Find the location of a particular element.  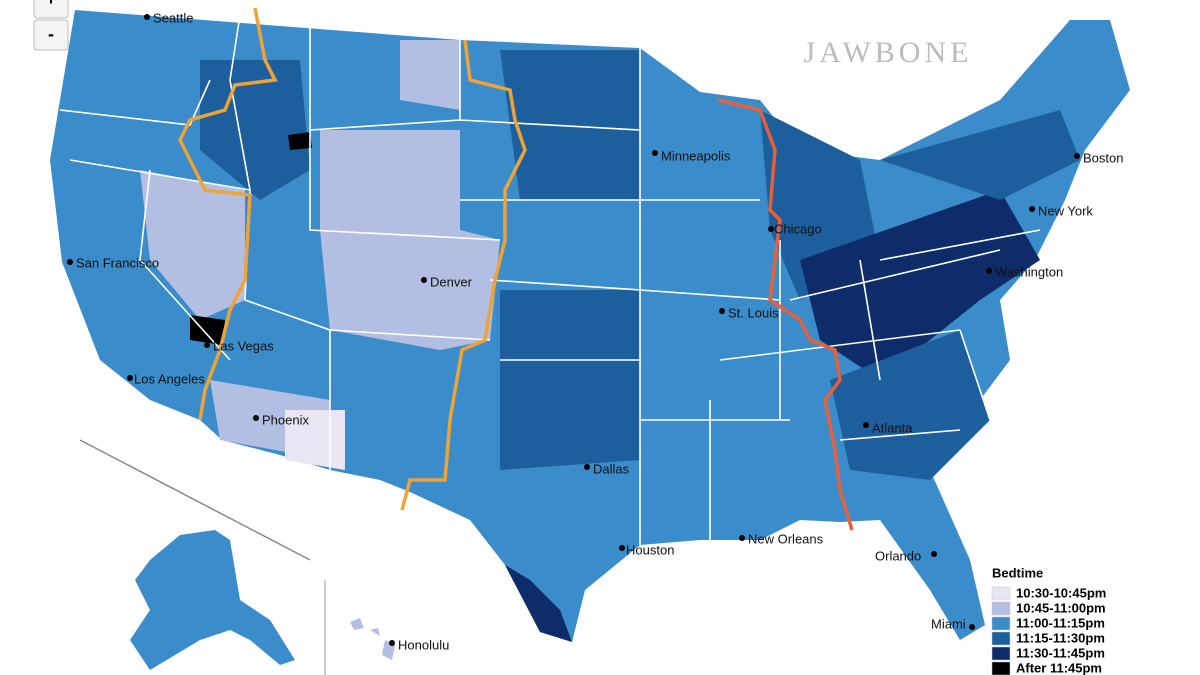

city-label: San Francisco is located at coordinates (117, 262).